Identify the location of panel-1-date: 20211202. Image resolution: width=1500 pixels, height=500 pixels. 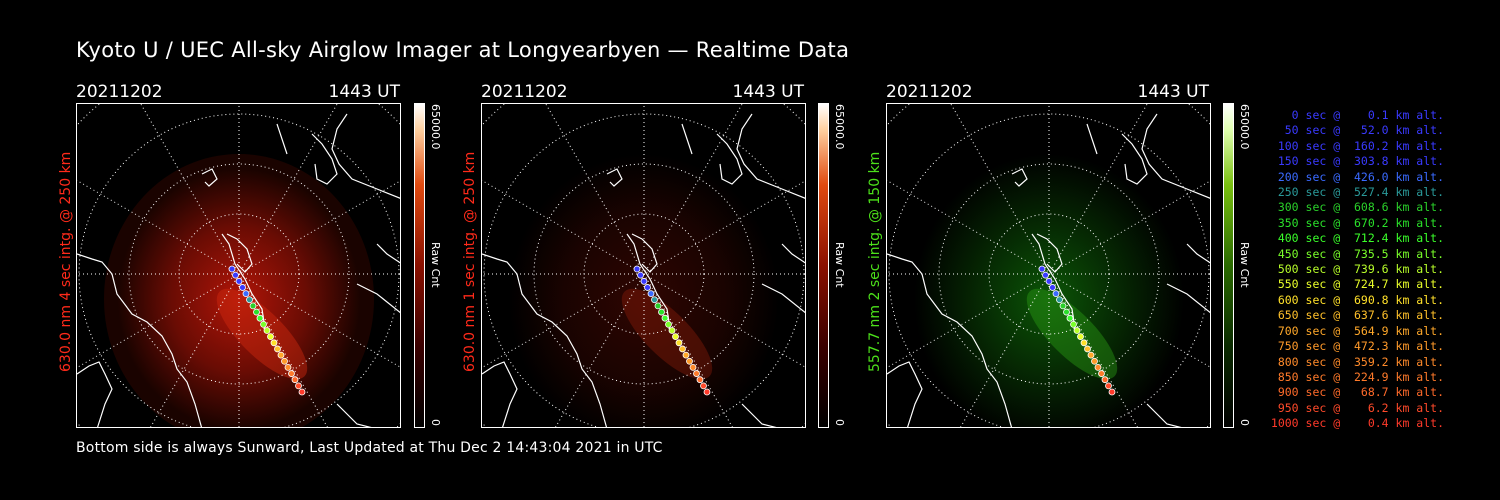
(119, 92).